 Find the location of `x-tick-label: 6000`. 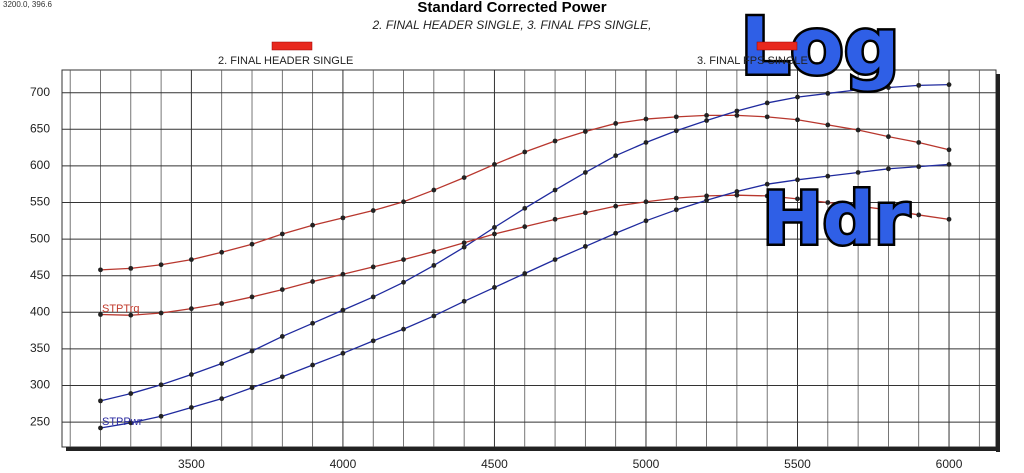

x-tick-label: 6000 is located at coordinates (949, 464).